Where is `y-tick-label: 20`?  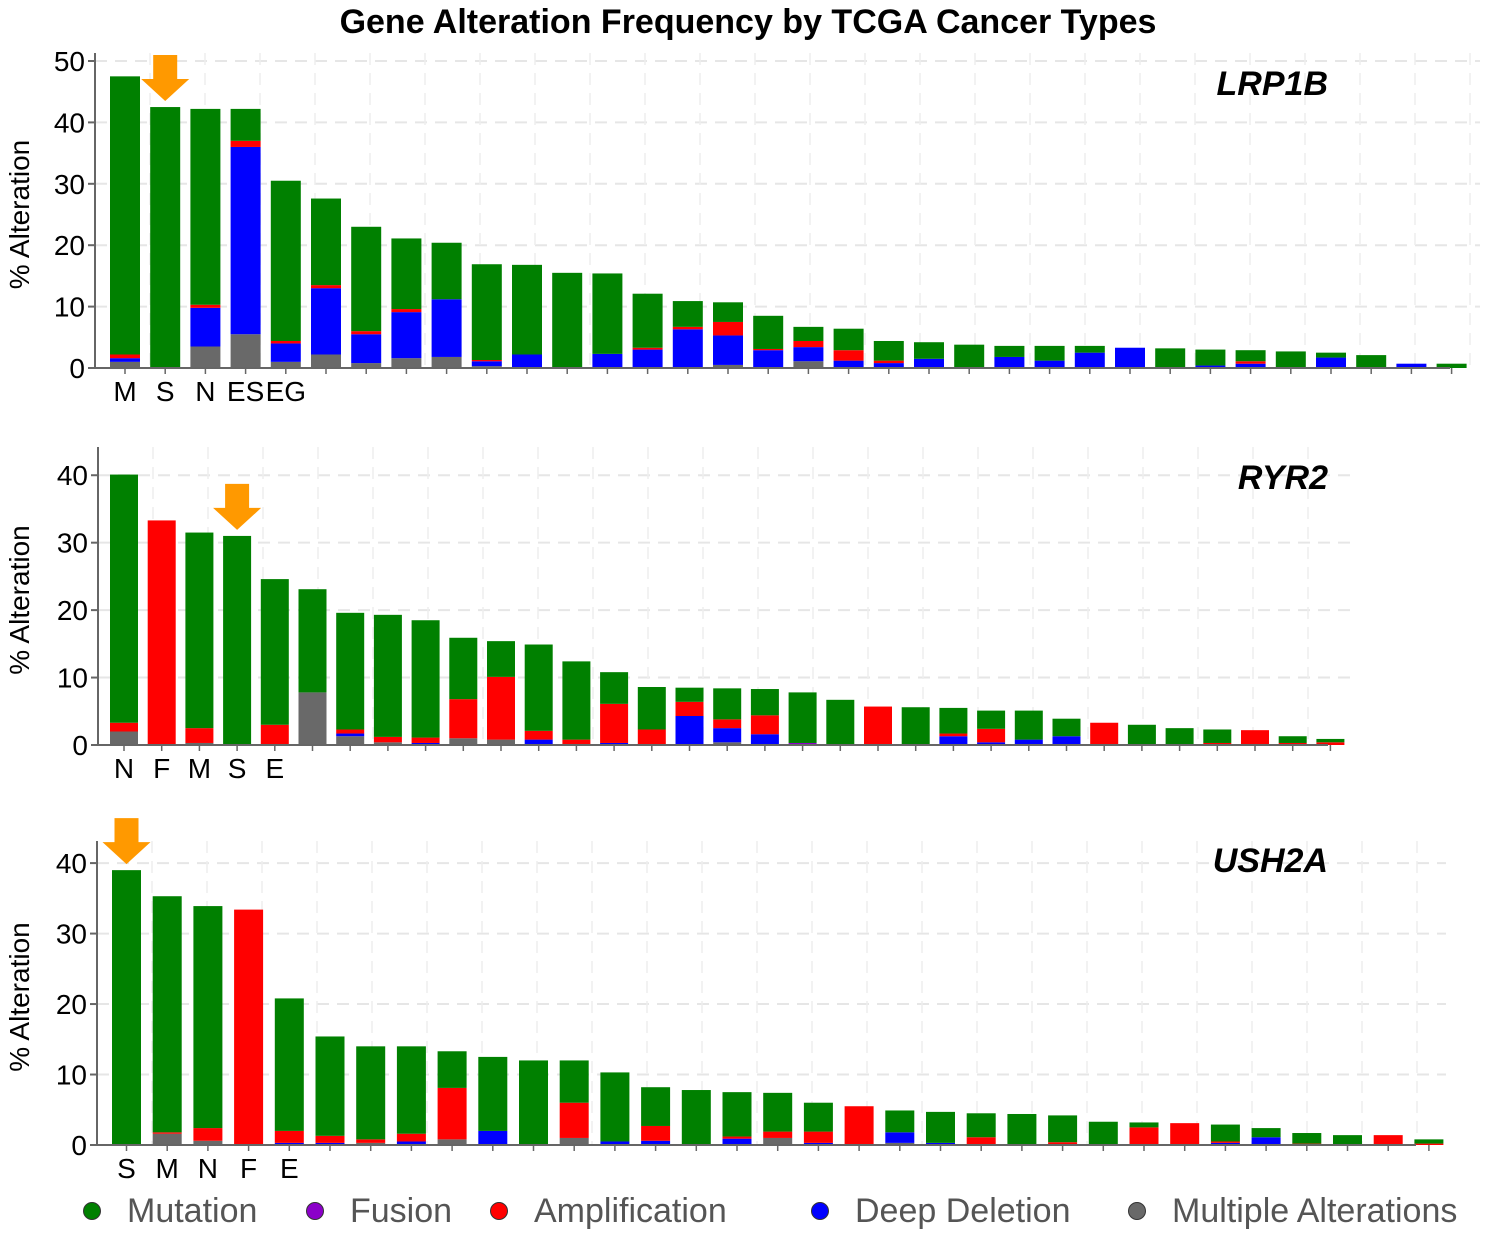 y-tick-label: 20 is located at coordinates (69, 245).